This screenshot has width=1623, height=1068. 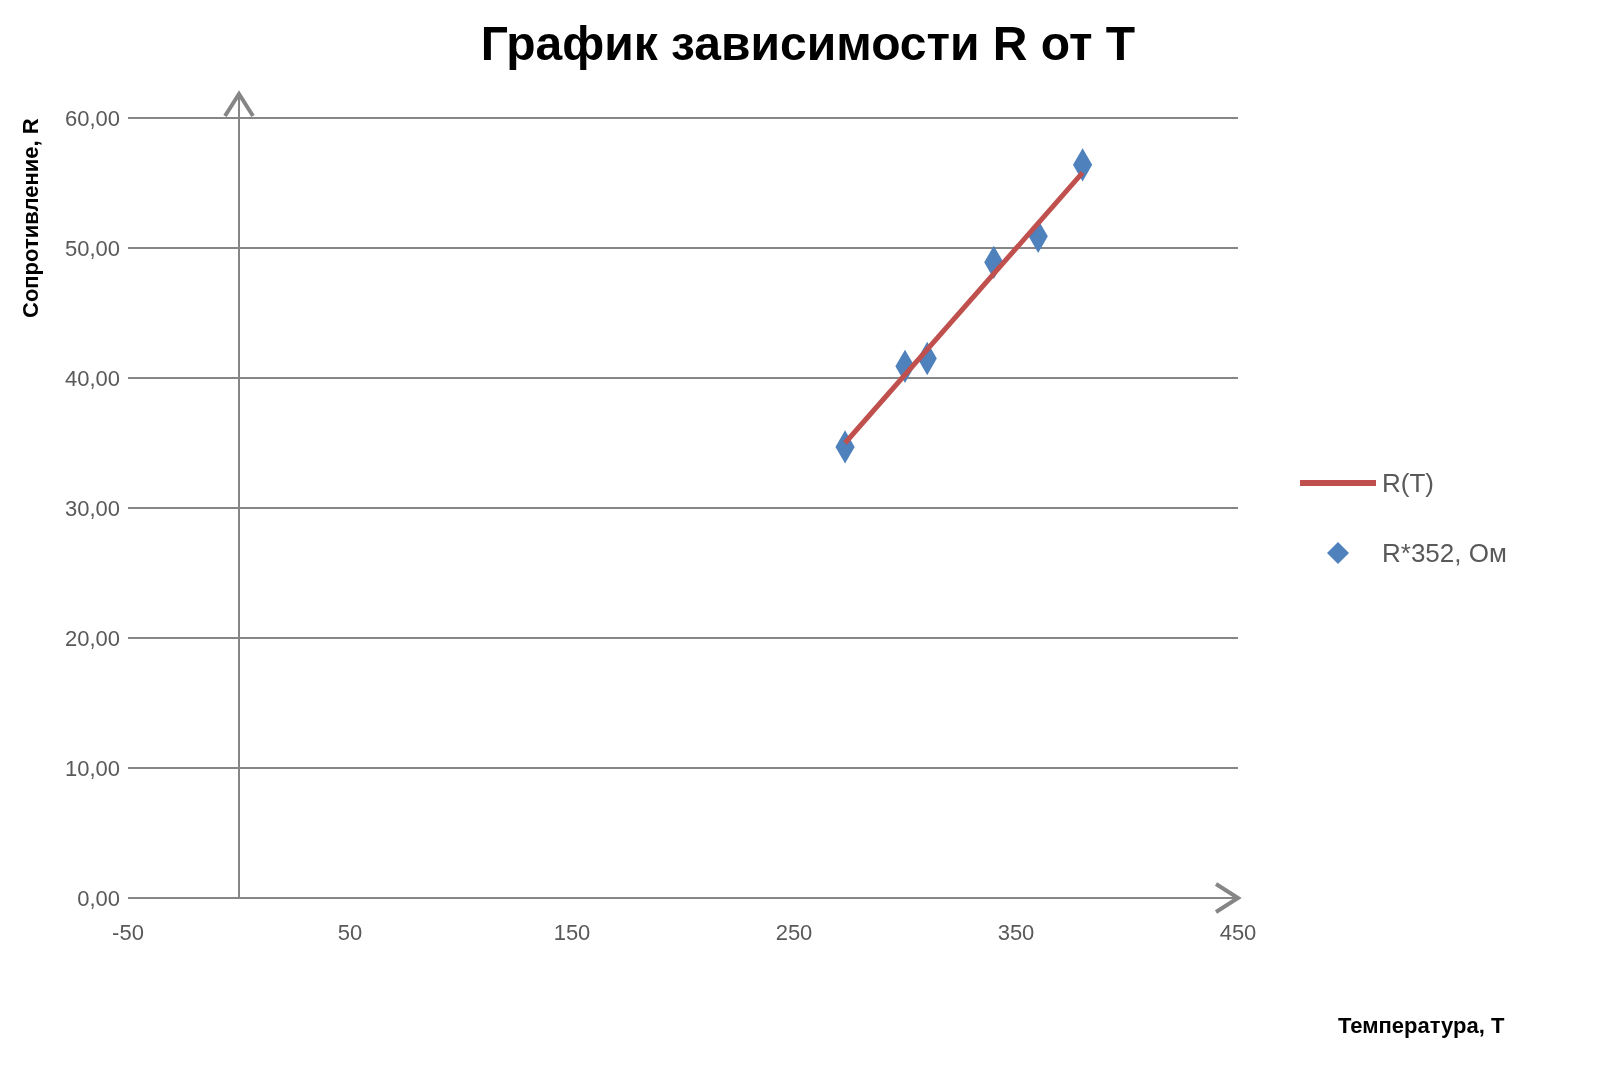 What do you see at coordinates (1444, 553) in the screenshot?
I see `legend-label: R*352, Ом` at bounding box center [1444, 553].